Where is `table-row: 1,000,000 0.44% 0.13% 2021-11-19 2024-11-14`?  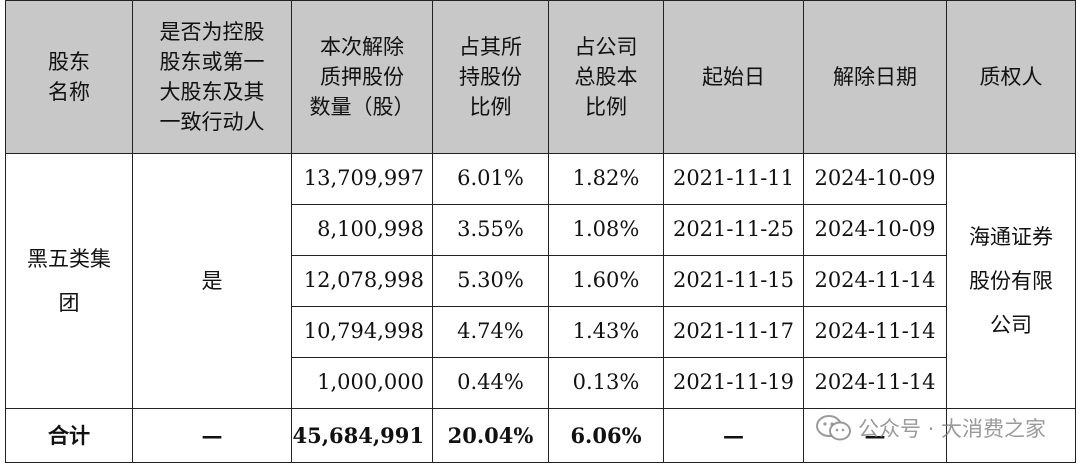
table-row: 1,000,000 0.44% 0.13% 2021-11-19 2024-11-14 is located at coordinates (541, 383).